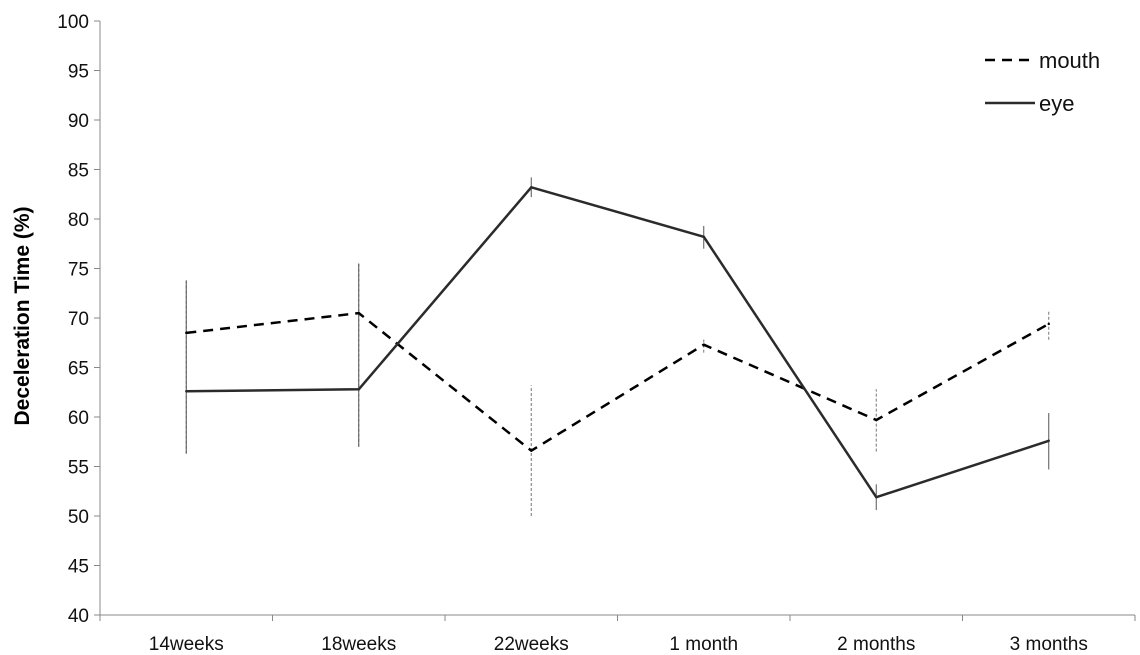  I want to click on y-tick-labels: 40 45 50 55 60 65 70 75 80 85 90 95 100, so click(73, 319).